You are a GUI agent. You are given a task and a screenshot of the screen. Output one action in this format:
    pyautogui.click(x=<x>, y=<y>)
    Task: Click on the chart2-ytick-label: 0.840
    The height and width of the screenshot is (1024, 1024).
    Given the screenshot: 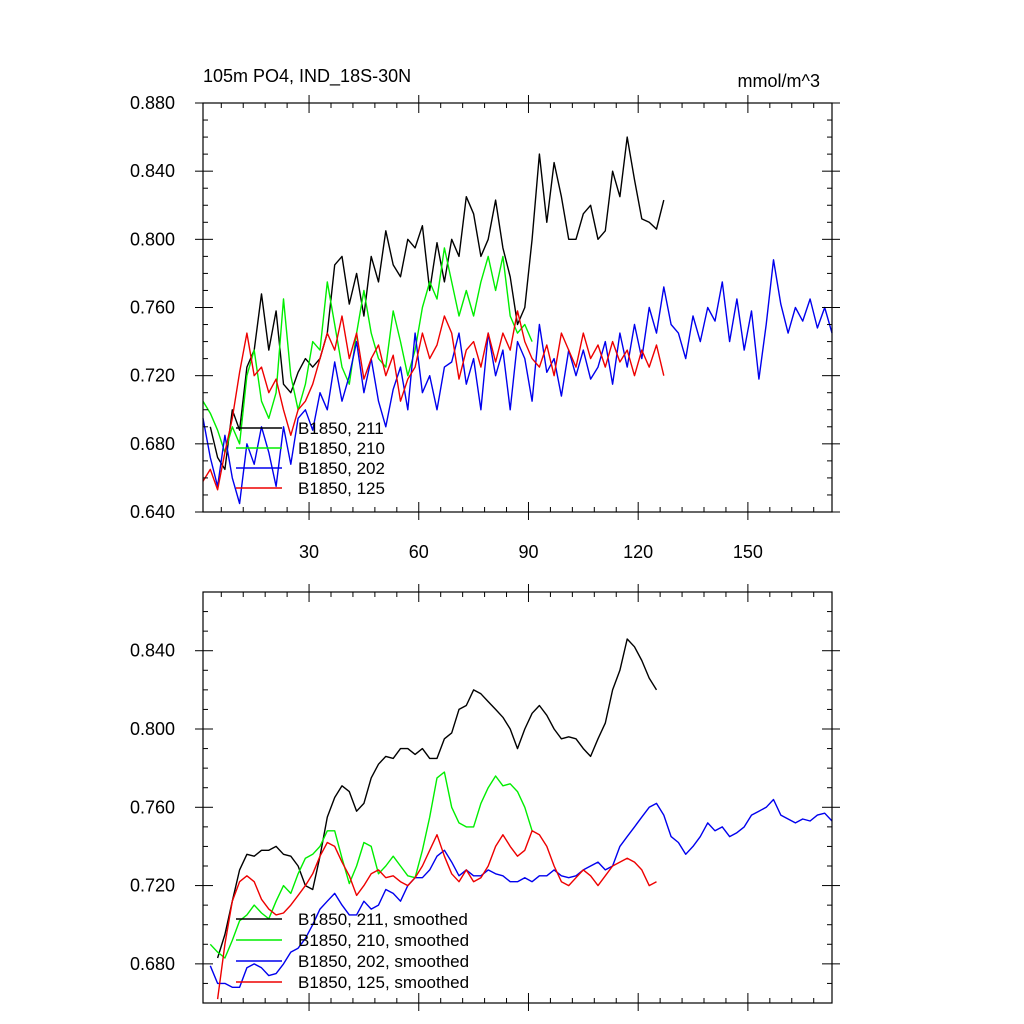 What is the action you would take?
    pyautogui.click(x=152, y=651)
    